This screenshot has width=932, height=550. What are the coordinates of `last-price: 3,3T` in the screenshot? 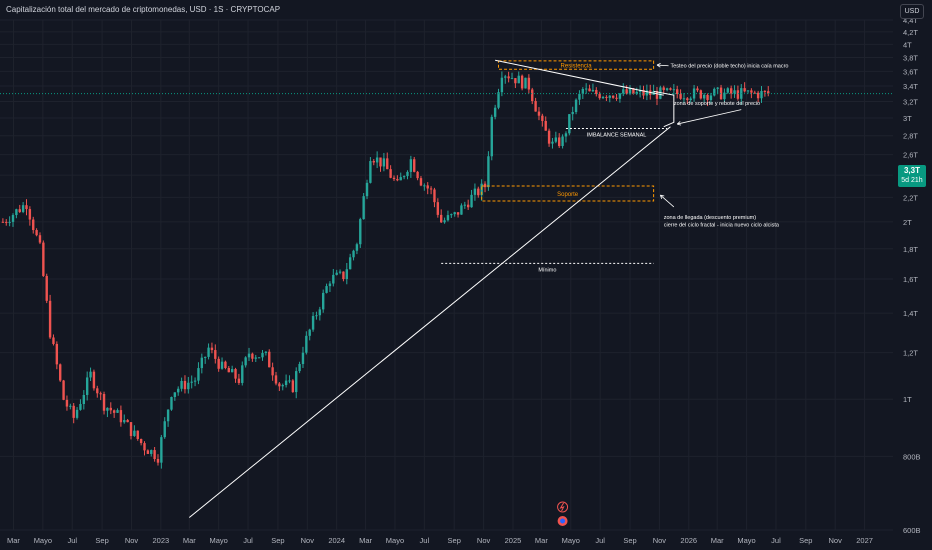 It's located at (911, 170).